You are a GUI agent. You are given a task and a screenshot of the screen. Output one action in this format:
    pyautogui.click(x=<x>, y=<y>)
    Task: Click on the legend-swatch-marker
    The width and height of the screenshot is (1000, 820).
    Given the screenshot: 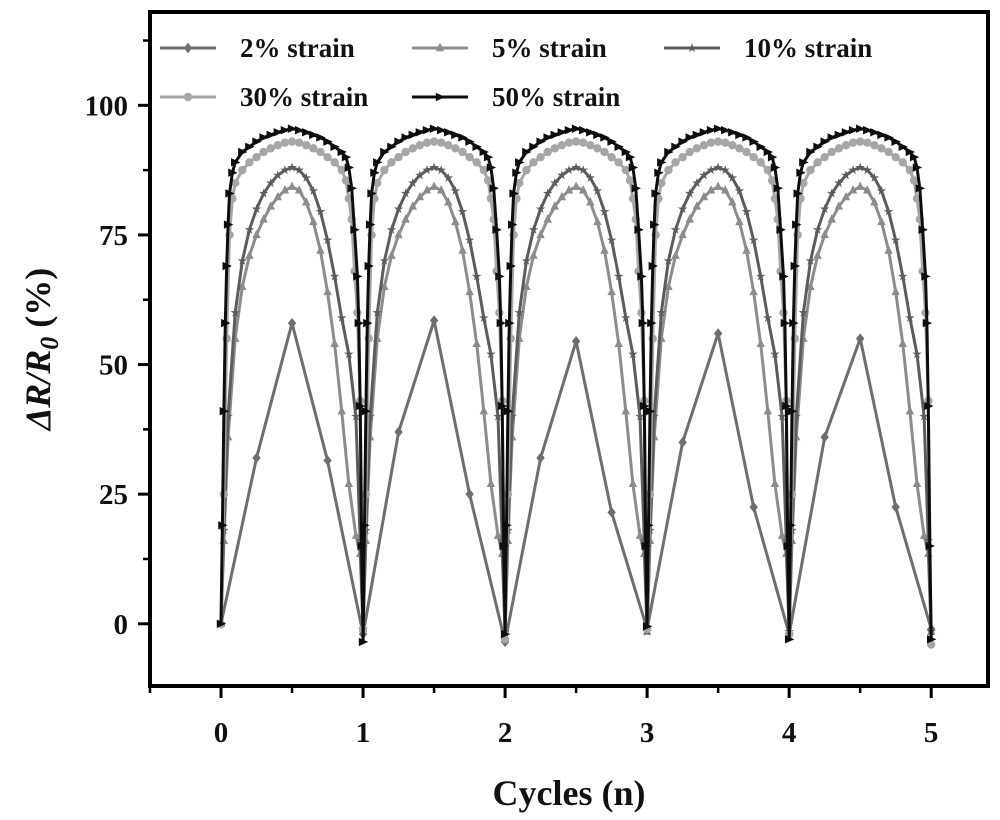 What is the action you would take?
    pyautogui.click(x=188, y=97)
    